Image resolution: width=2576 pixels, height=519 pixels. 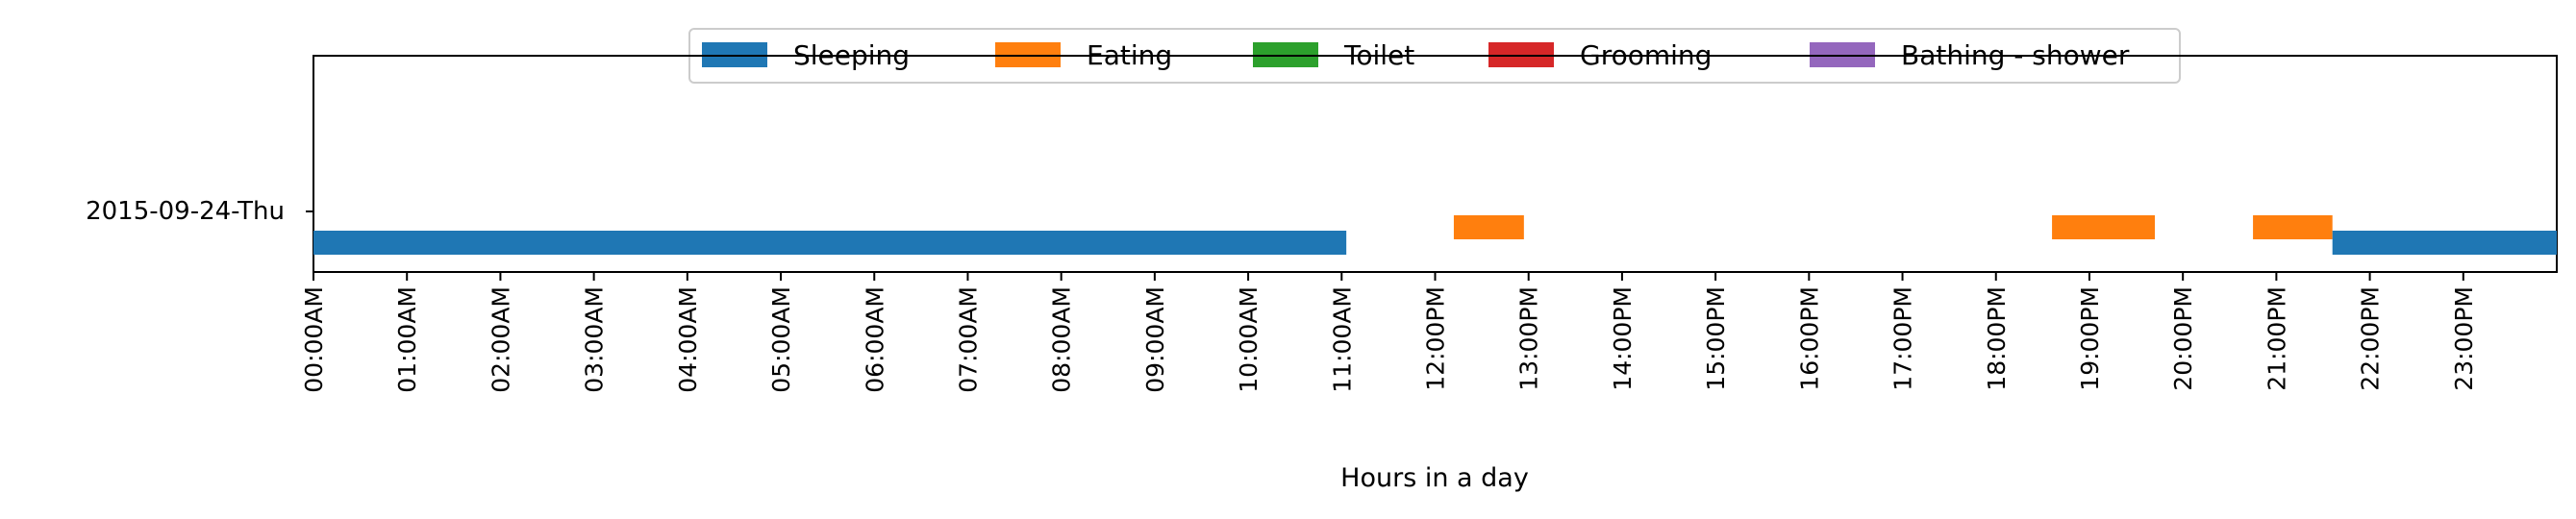 I want to click on x-tick-label: 00:00AM, so click(x=314, y=339).